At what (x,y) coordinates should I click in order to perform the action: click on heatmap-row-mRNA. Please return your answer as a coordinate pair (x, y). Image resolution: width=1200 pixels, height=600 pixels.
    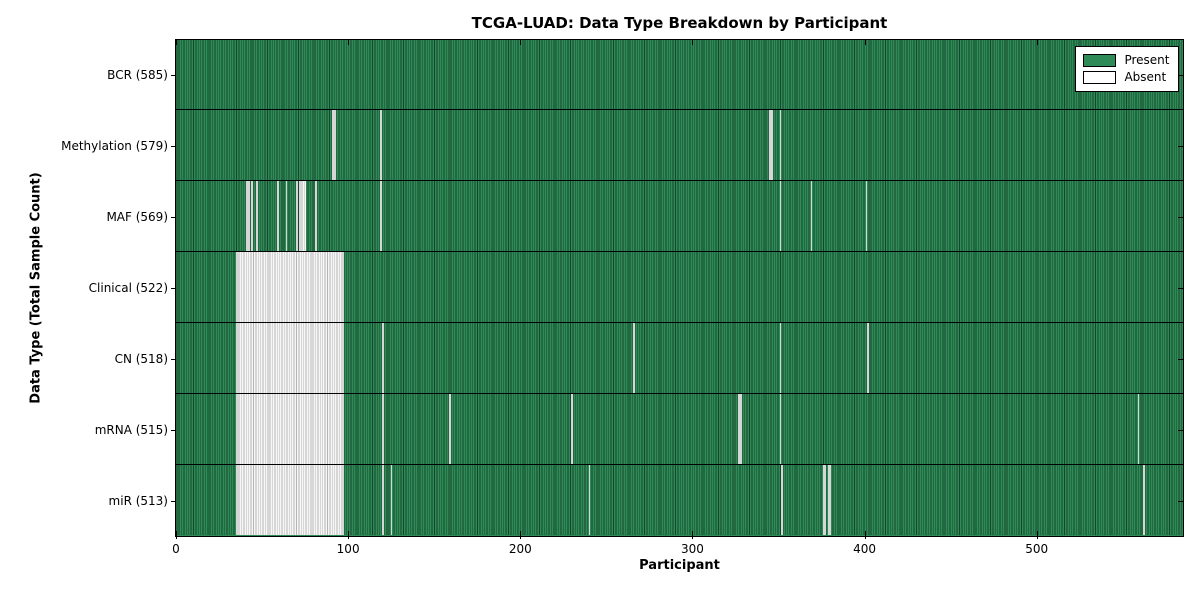
    Looking at the image, I should click on (679, 429).